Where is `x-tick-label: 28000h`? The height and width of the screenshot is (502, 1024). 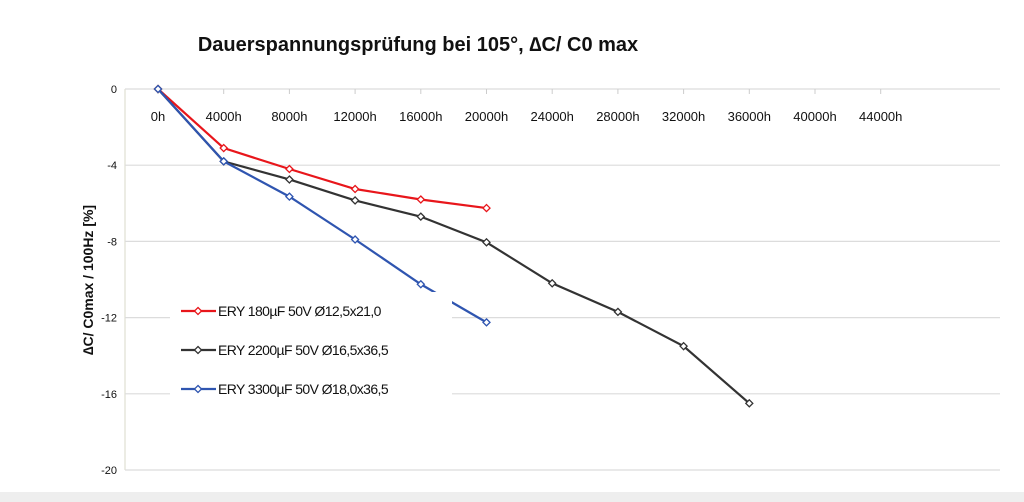 x-tick-label: 28000h is located at coordinates (617, 116).